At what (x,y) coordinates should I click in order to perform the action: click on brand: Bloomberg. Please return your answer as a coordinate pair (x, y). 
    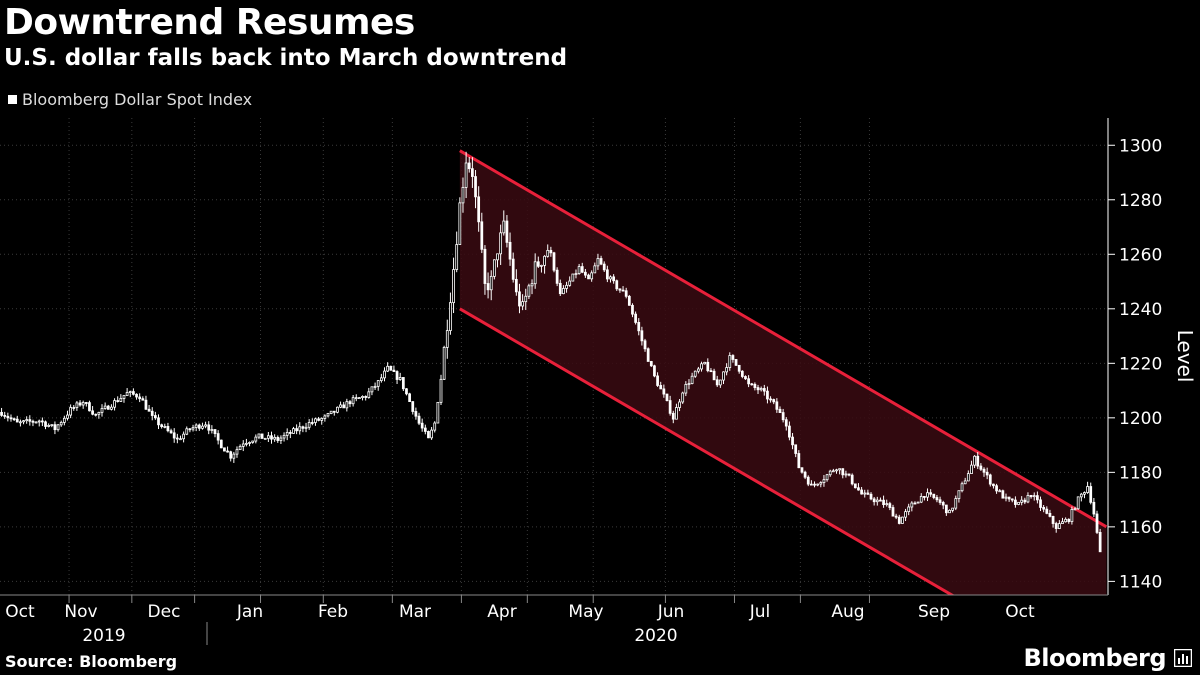
    Looking at the image, I should click on (1108, 658).